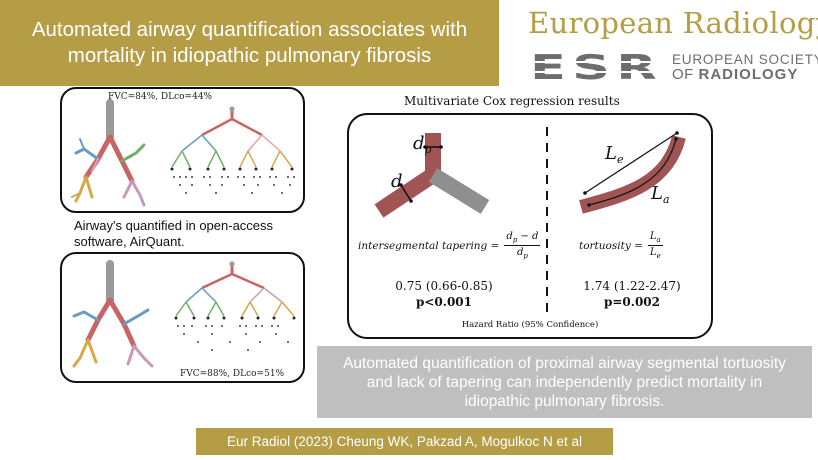  I want to click on tree-graph-leaves-top, so click(232, 138).